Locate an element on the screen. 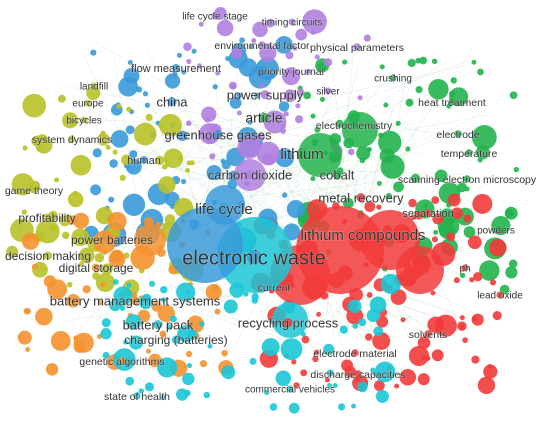 The height and width of the screenshot is (422, 550). node-label: discharge capacities is located at coordinates (357, 375).